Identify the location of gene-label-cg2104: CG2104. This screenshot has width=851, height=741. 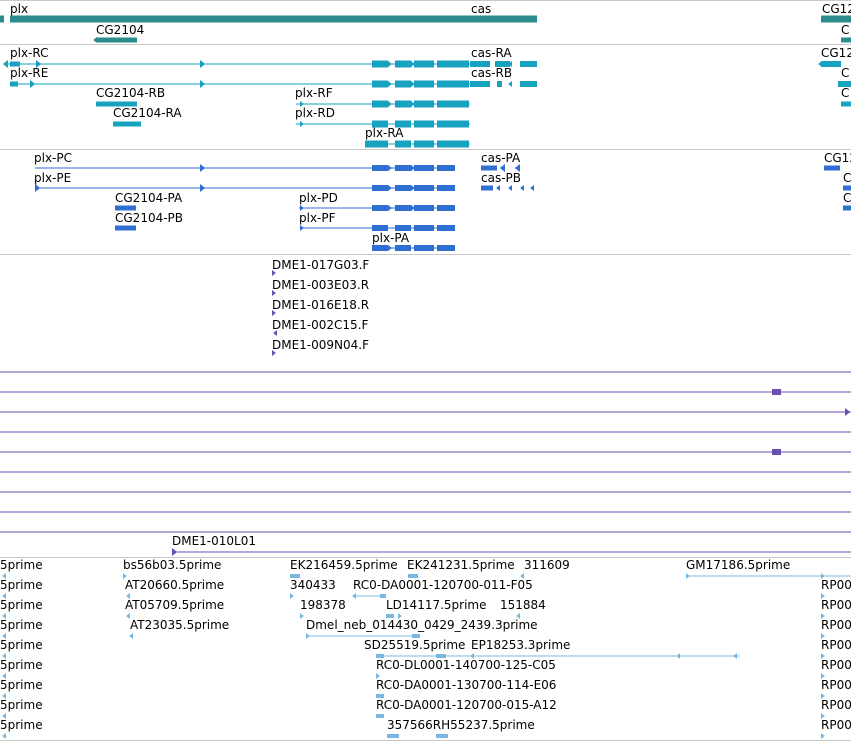
(120, 30).